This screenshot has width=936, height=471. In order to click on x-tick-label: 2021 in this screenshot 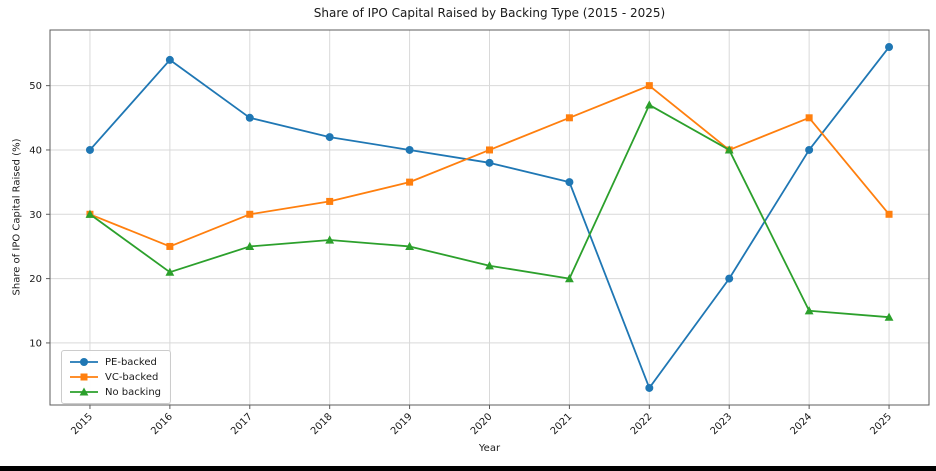, I will do `click(562, 424)`.